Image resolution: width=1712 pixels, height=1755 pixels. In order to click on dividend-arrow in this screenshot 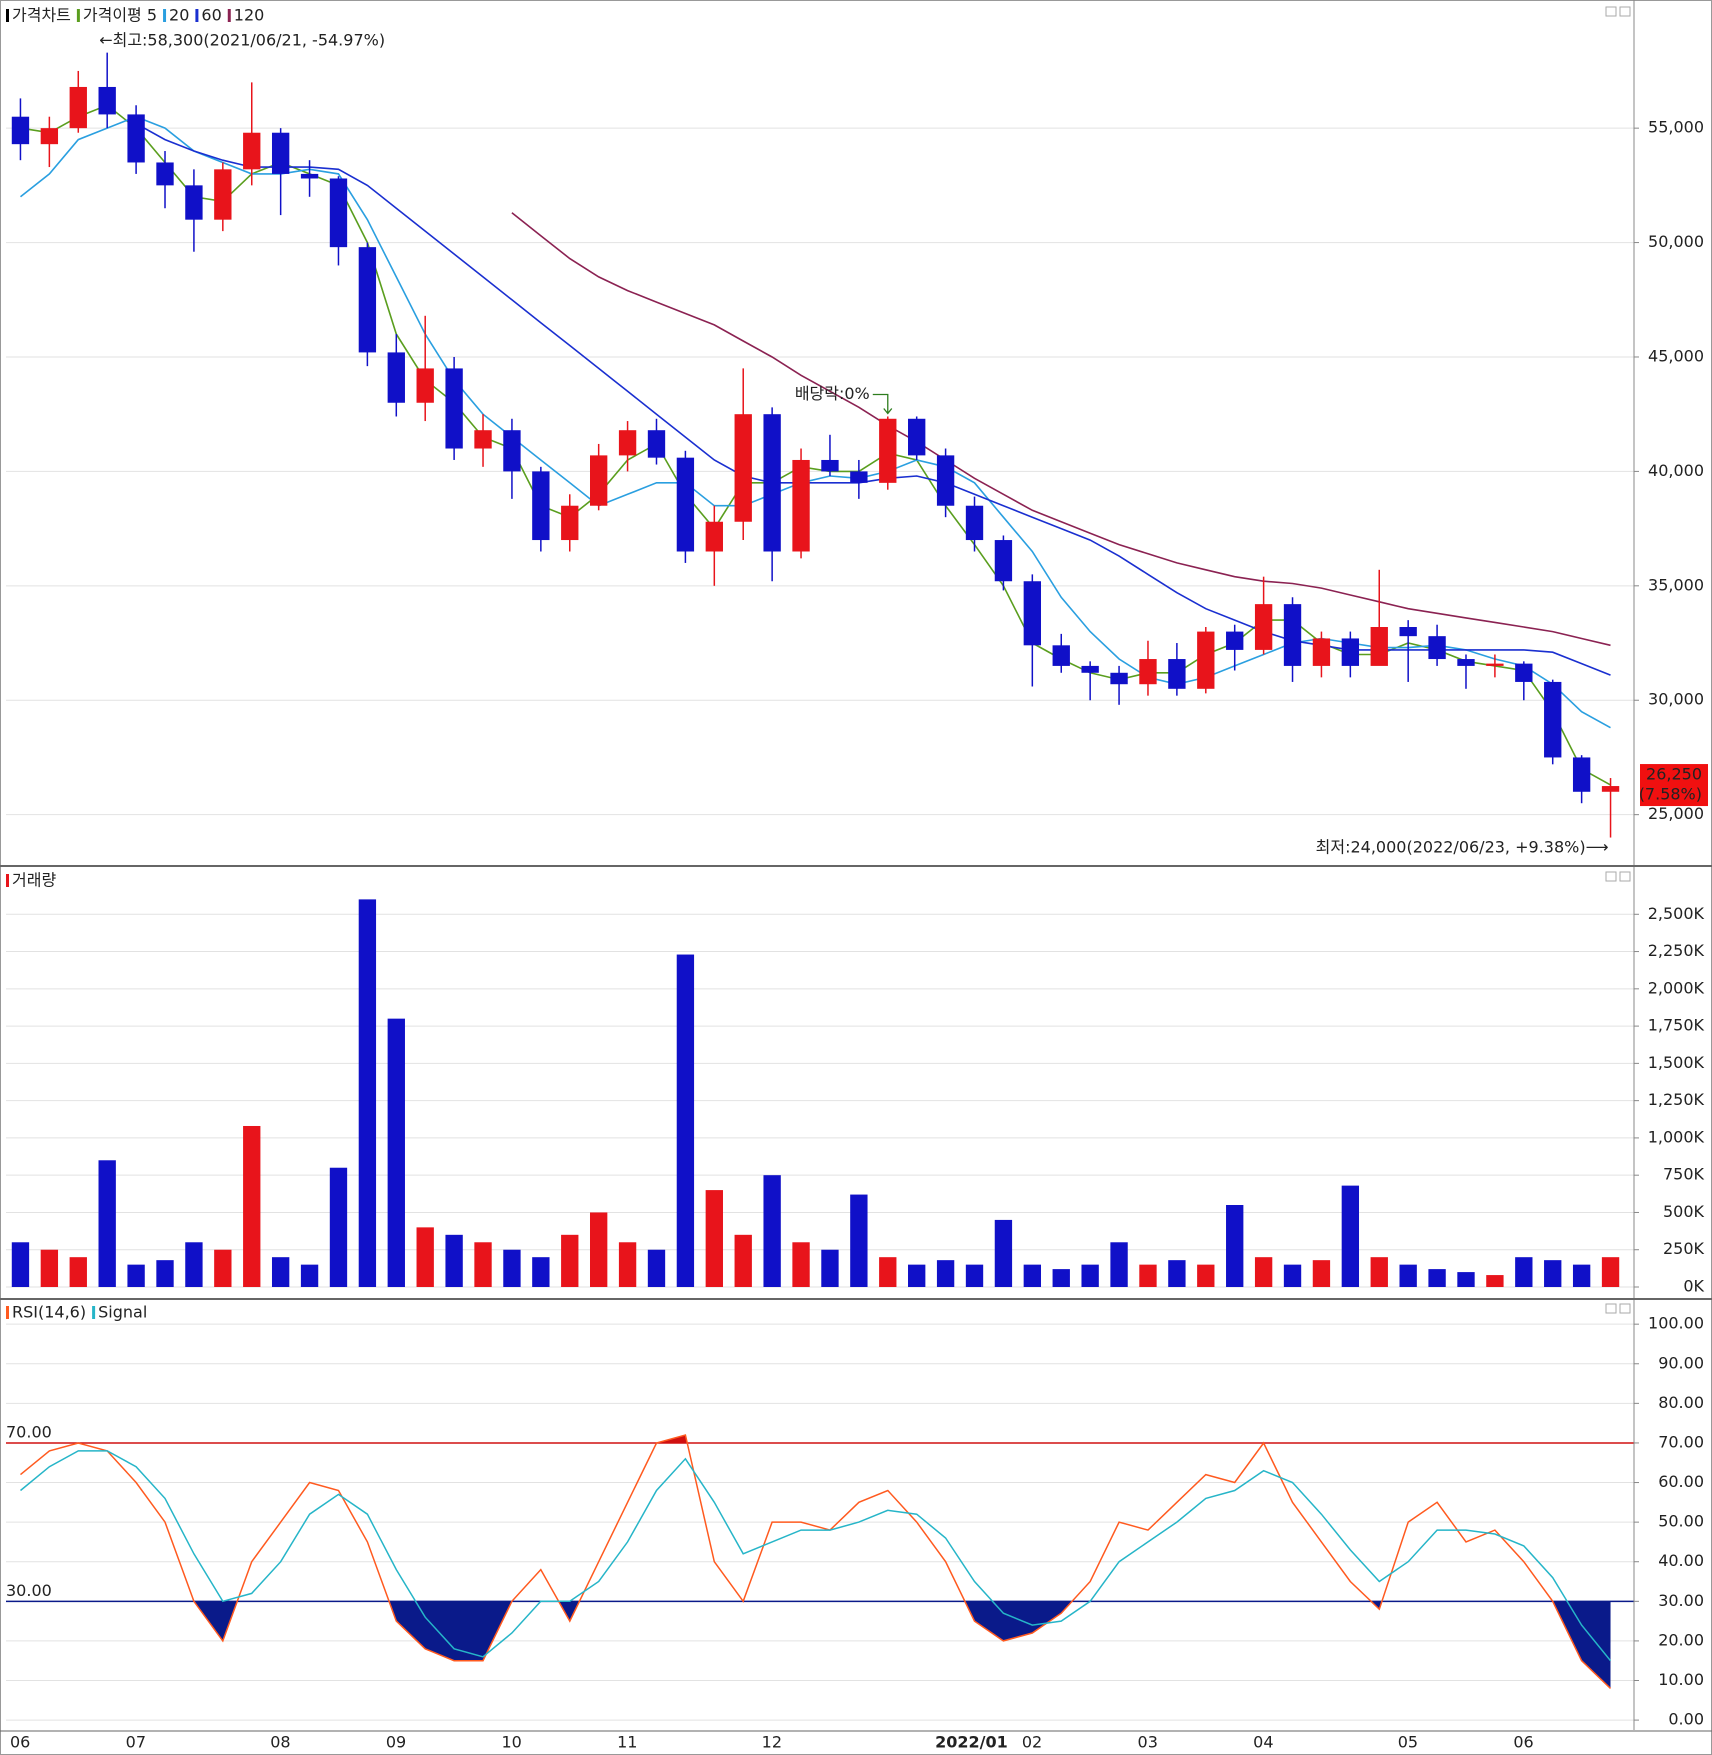, I will do `click(882, 404)`.